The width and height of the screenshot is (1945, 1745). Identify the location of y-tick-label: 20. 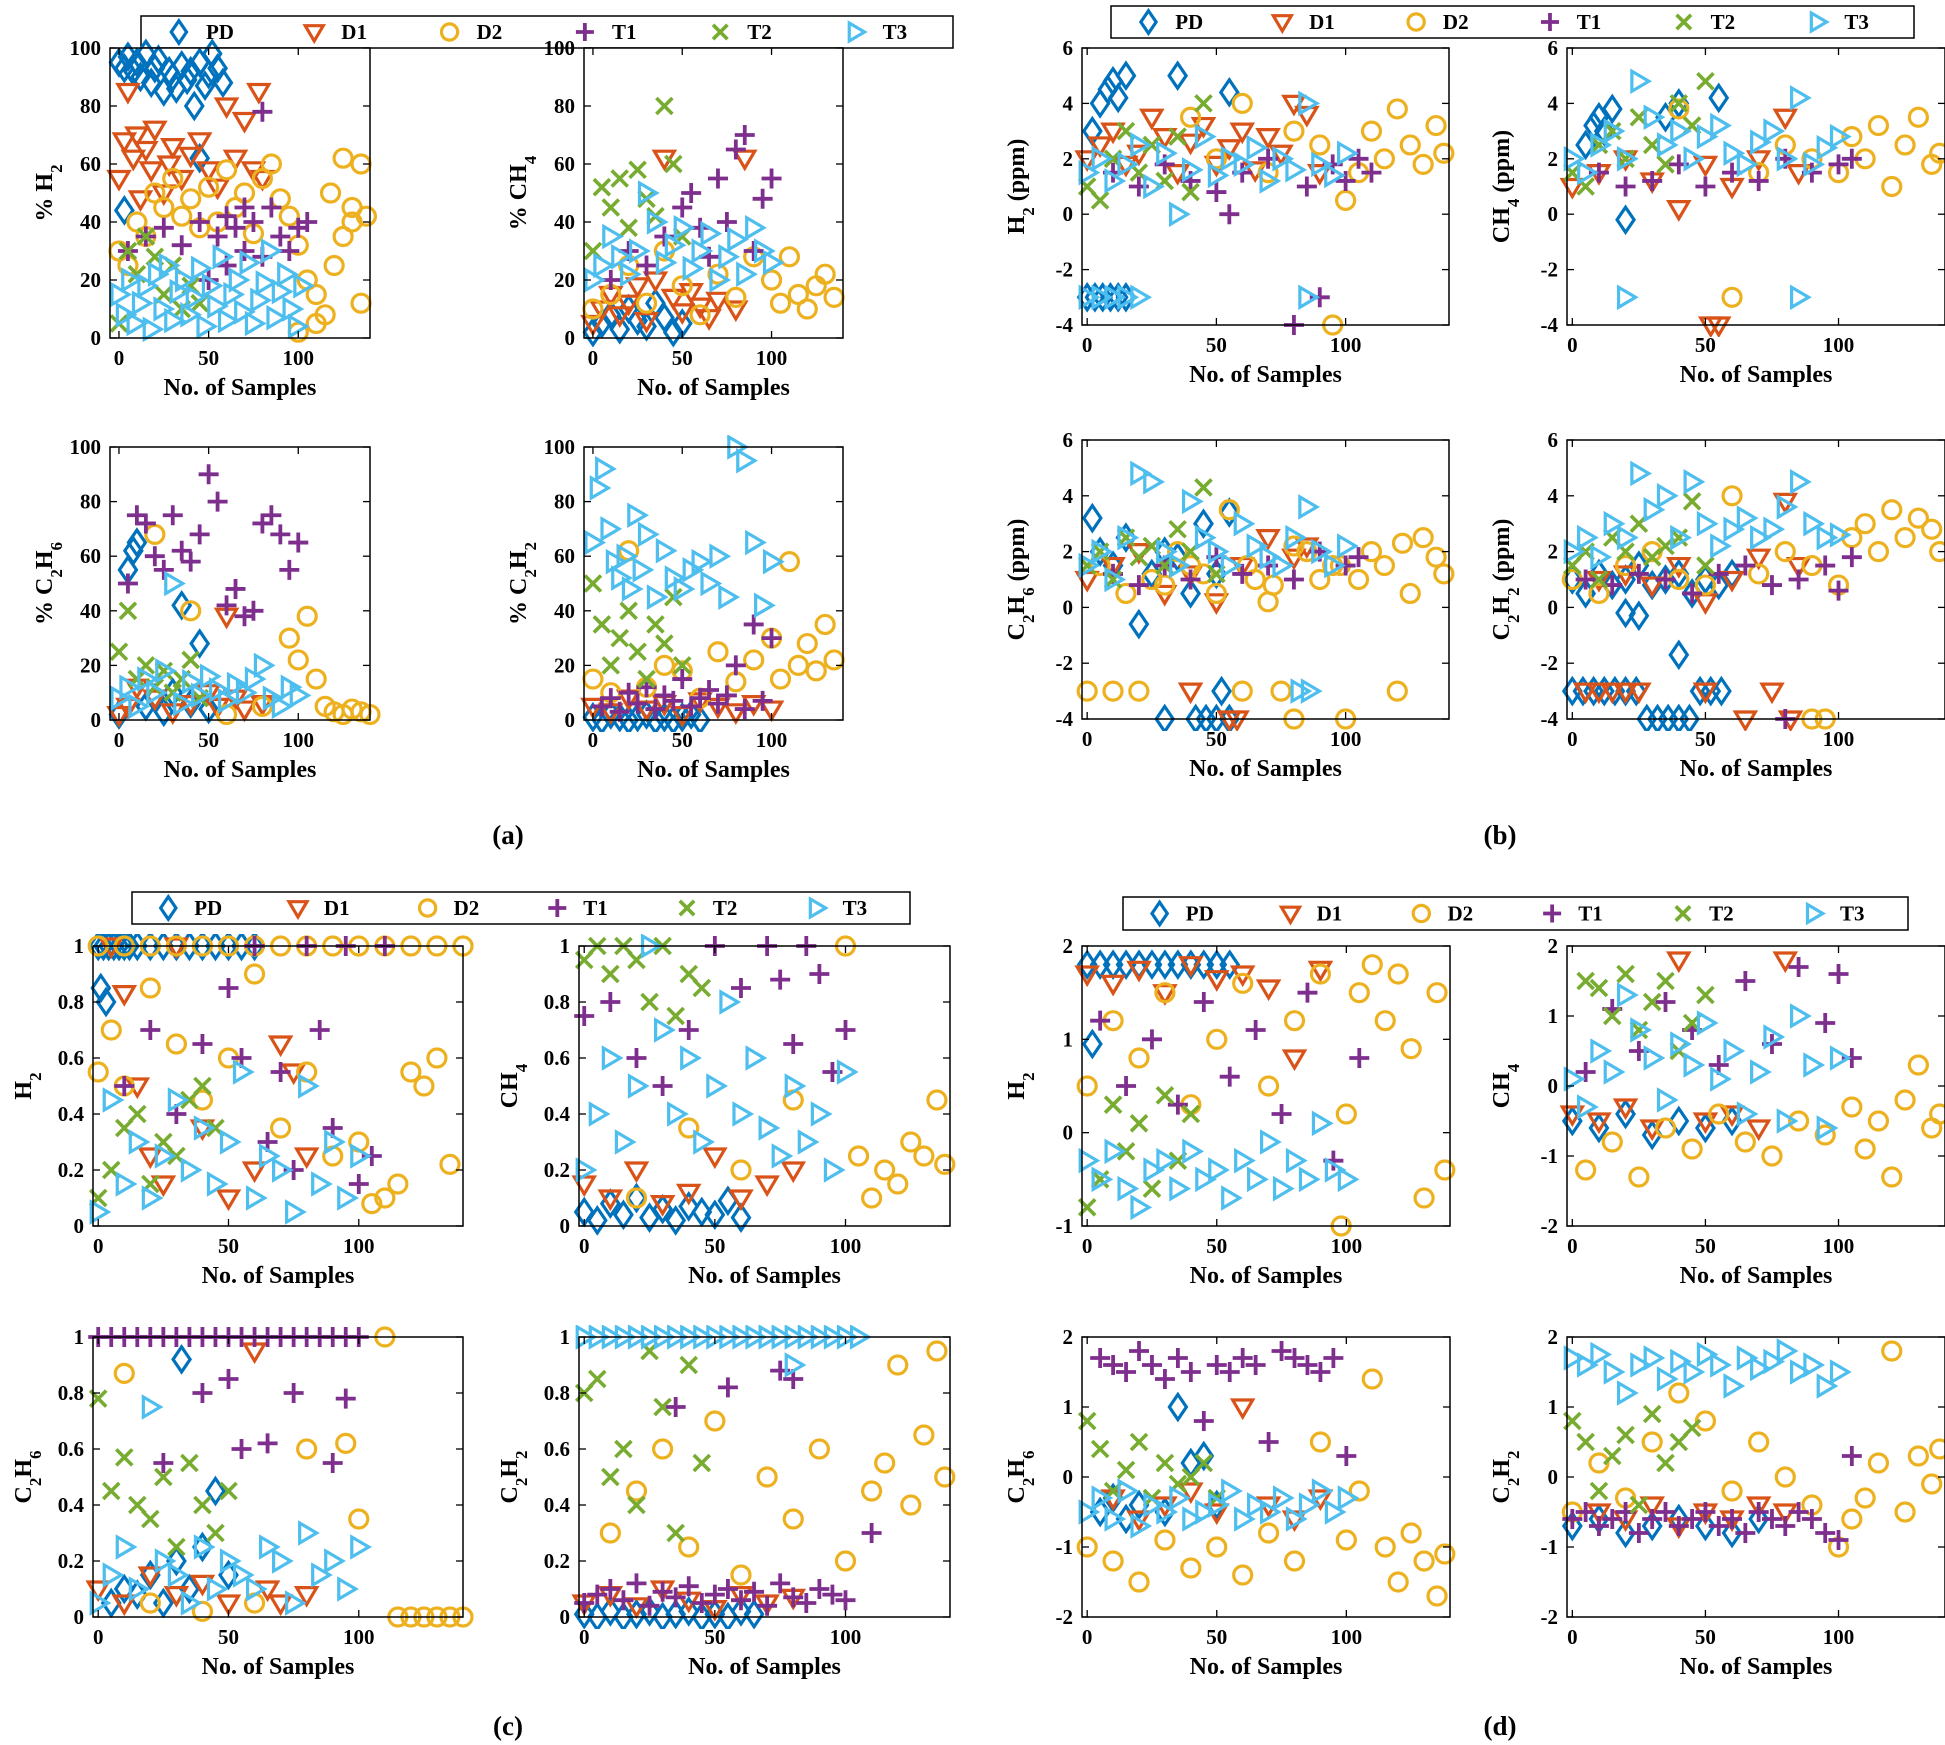
(564, 280).